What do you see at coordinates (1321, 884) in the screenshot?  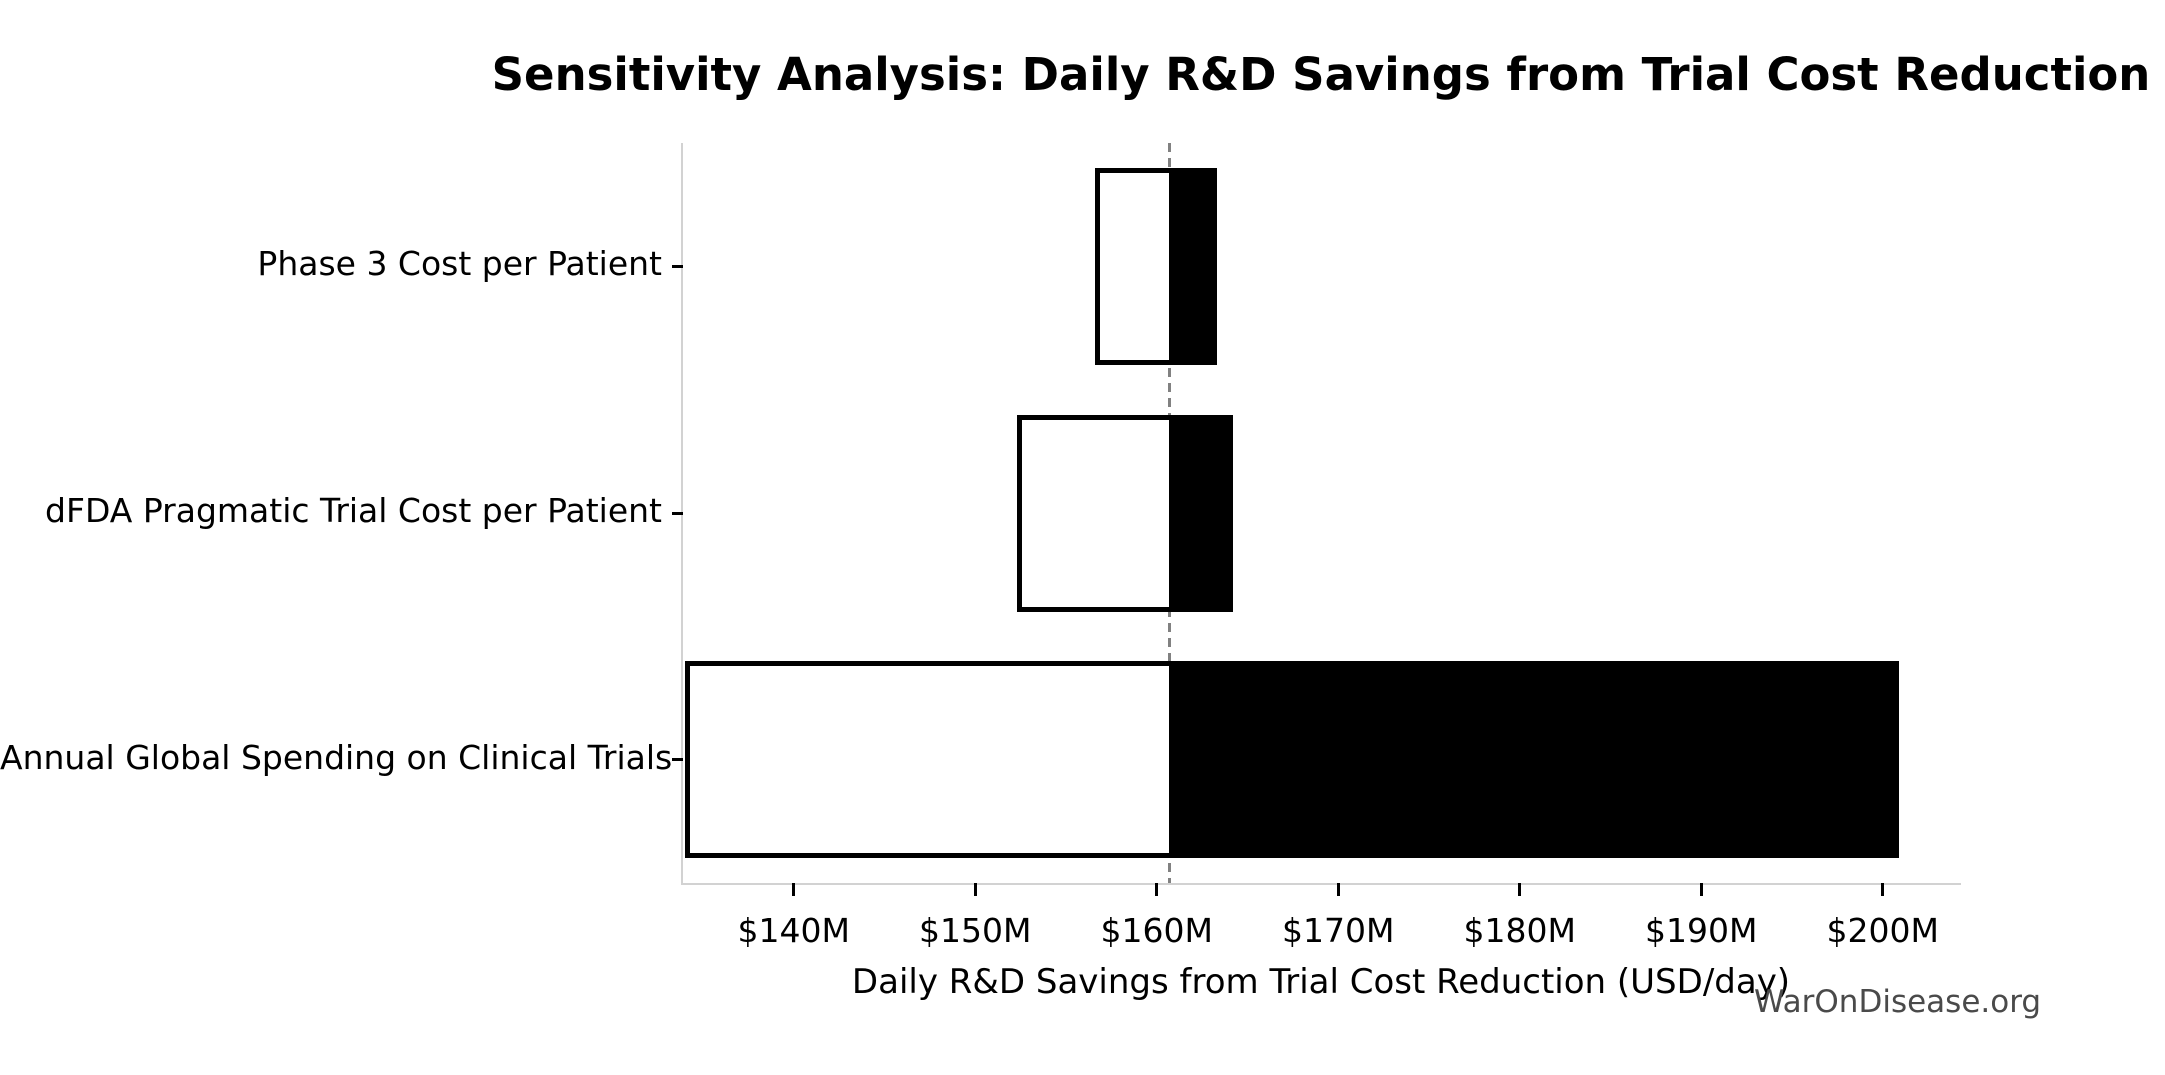 I see `x-axis-spine` at bounding box center [1321, 884].